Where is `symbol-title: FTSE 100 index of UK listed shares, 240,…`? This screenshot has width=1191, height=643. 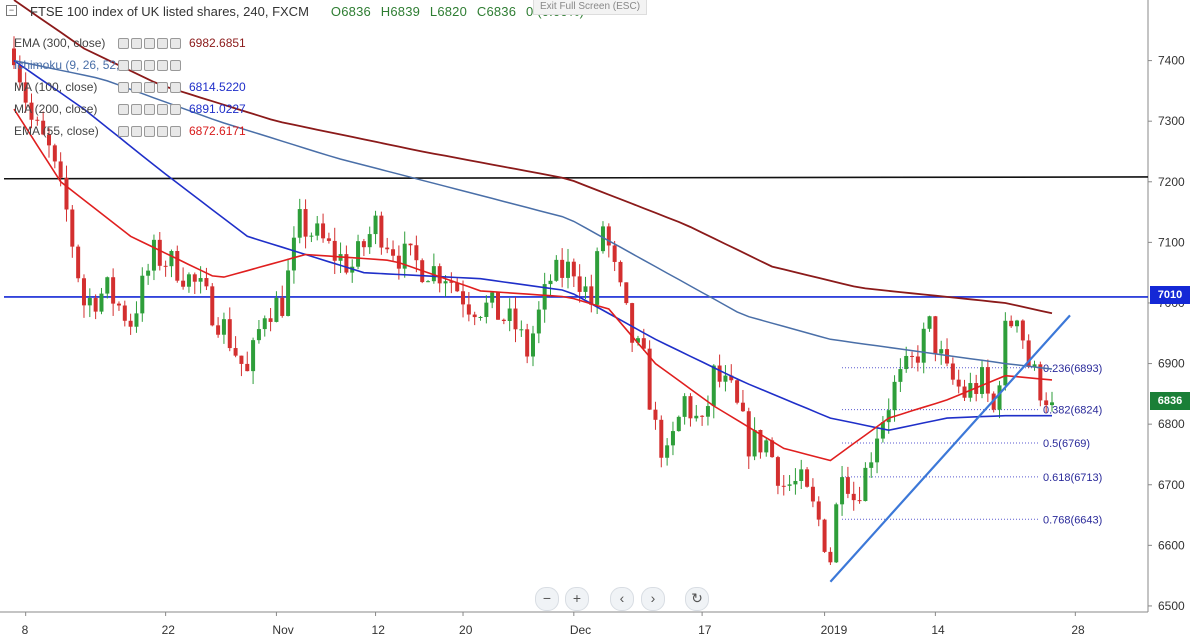
symbol-title: FTSE 100 index of UK listed shares, 240,… is located at coordinates (169, 11).